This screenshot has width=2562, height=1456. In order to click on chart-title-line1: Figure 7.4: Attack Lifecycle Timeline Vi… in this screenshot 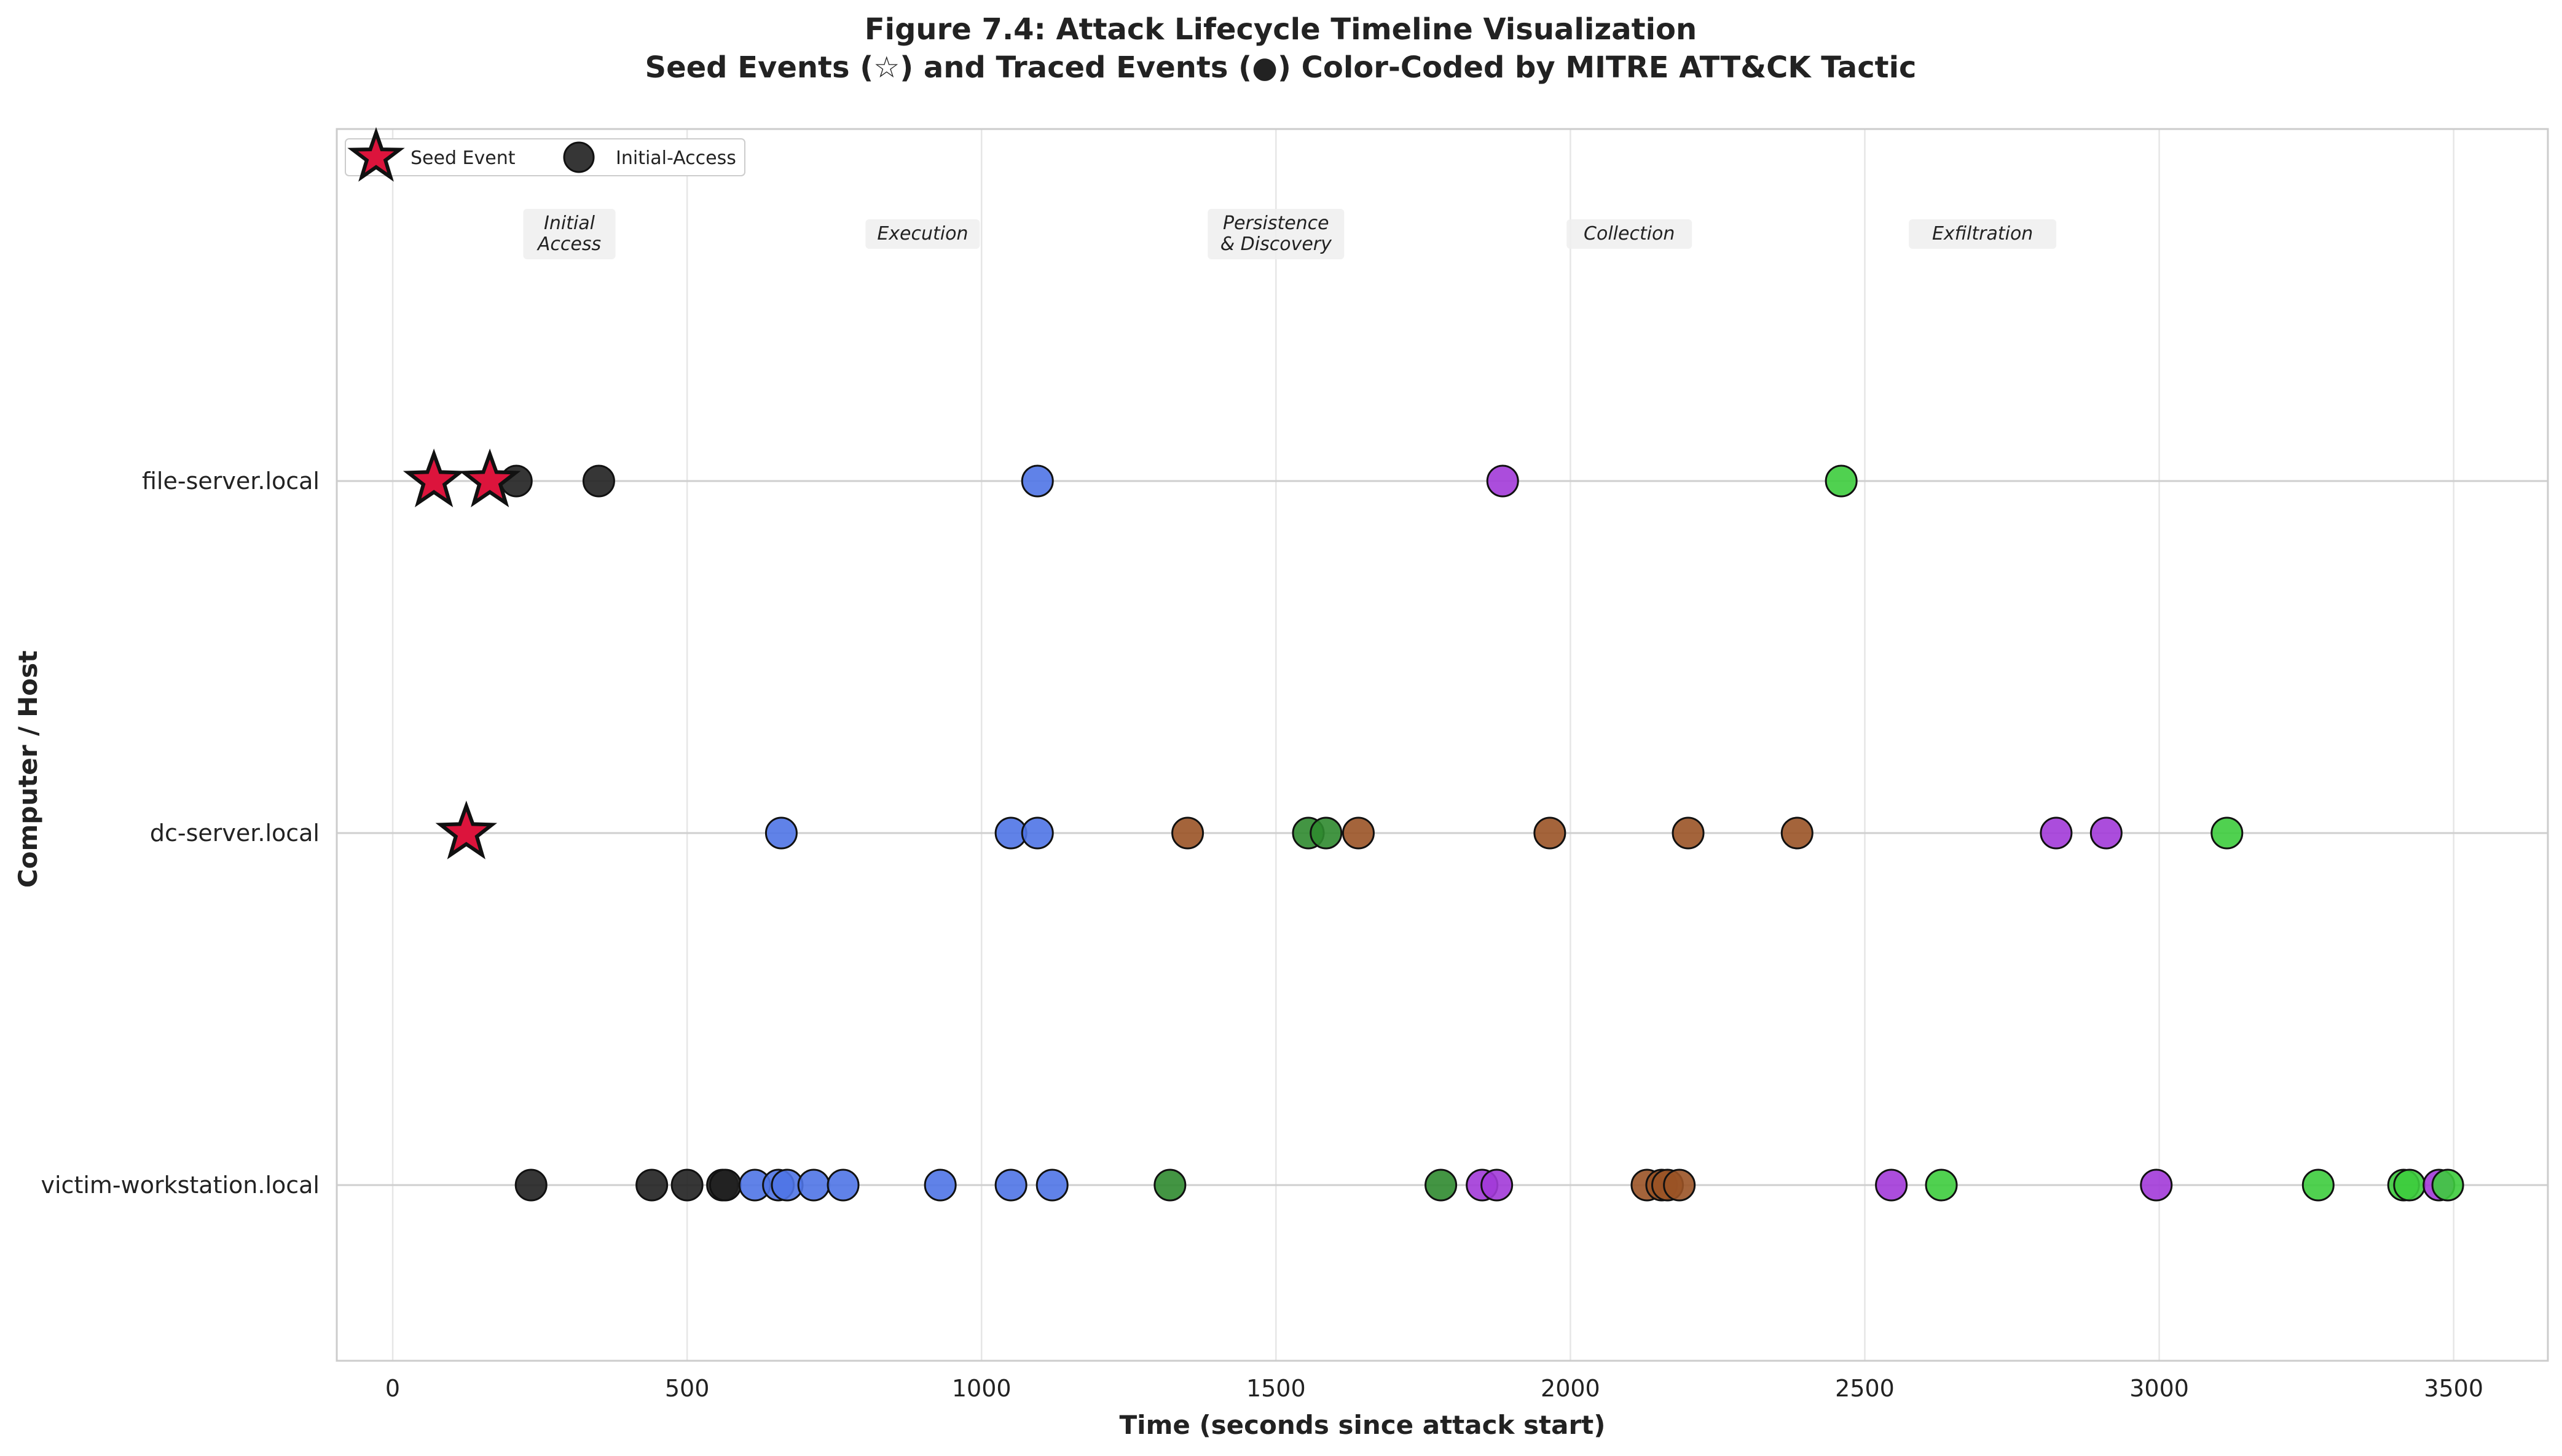, I will do `click(1281, 29)`.